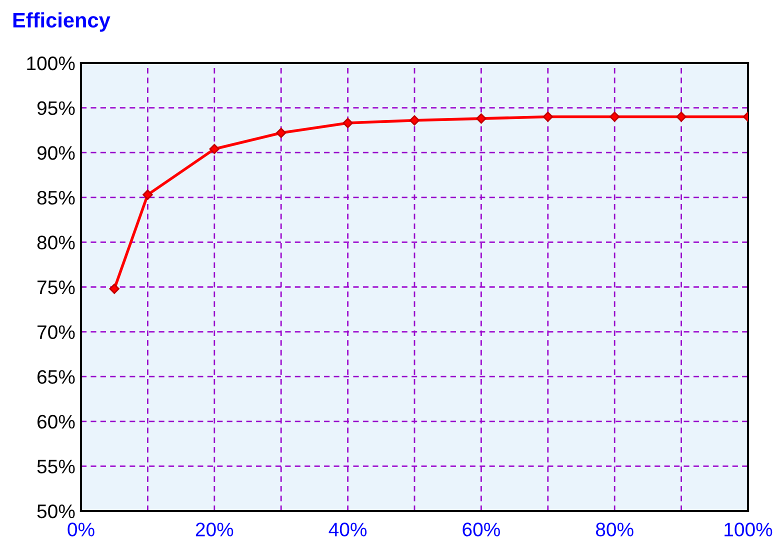 This screenshot has width=778, height=553. I want to click on y-tick-label: 80%, so click(56, 243).